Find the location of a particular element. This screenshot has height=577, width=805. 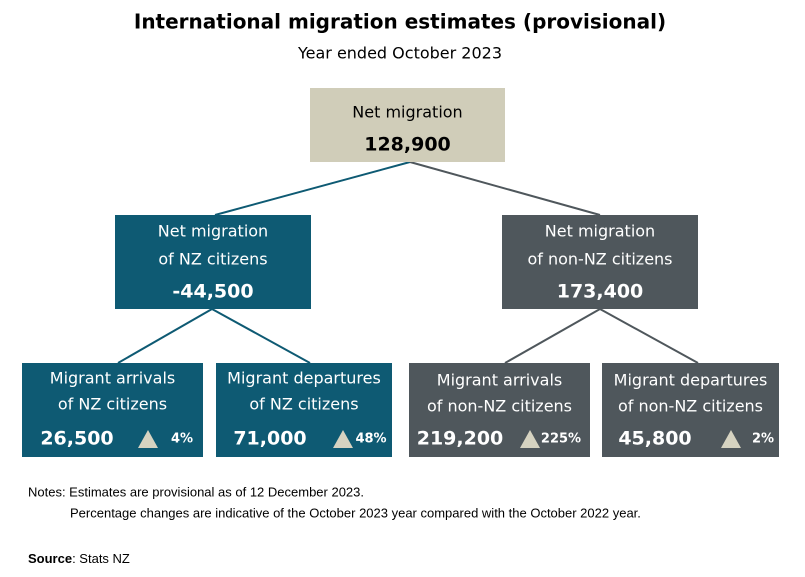

node-change: 4% is located at coordinates (182, 439).